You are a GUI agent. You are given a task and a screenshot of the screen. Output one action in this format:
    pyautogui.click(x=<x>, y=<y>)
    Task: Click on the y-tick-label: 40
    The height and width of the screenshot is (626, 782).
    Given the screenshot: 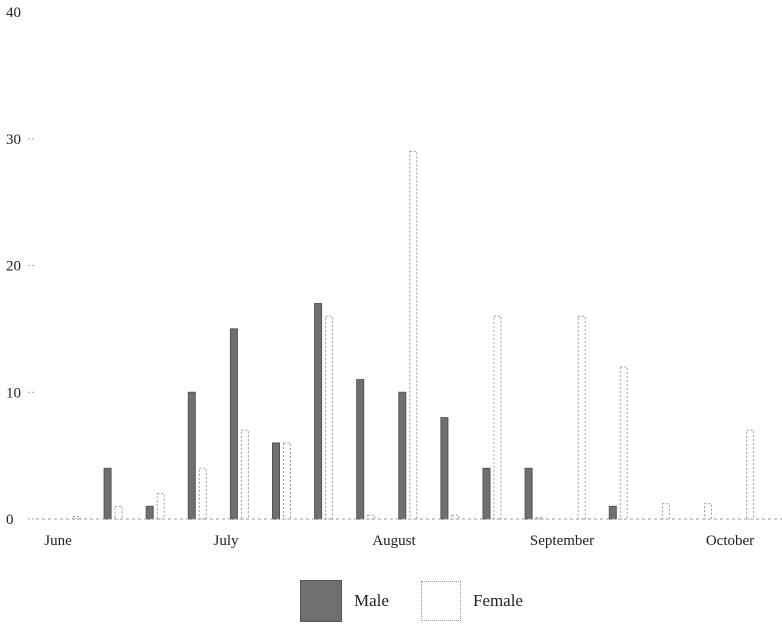 What is the action you would take?
    pyautogui.click(x=13, y=13)
    